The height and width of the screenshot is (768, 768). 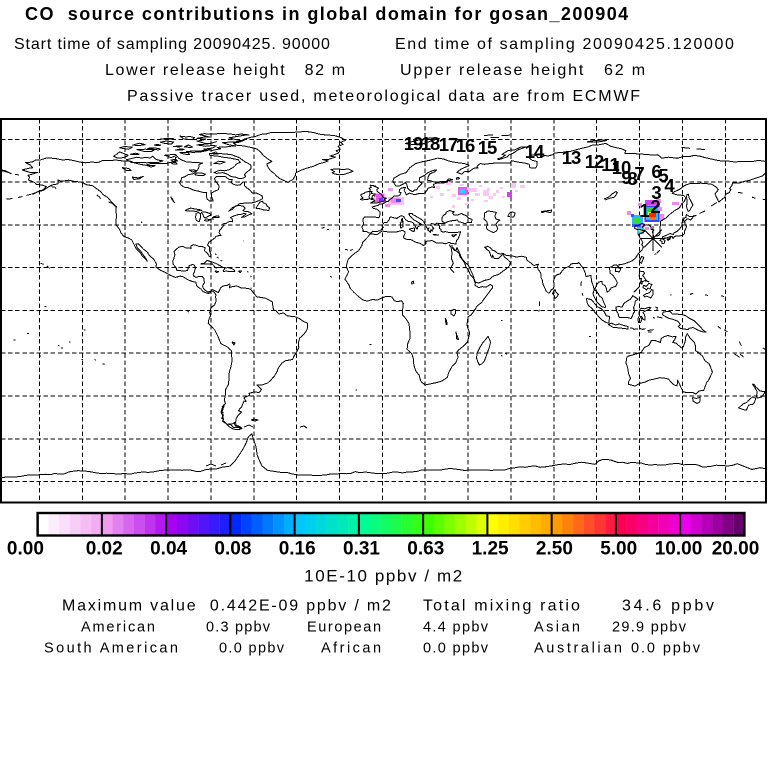 What do you see at coordinates (554, 549) in the screenshot?
I see `svg-text: 2.50` at bounding box center [554, 549].